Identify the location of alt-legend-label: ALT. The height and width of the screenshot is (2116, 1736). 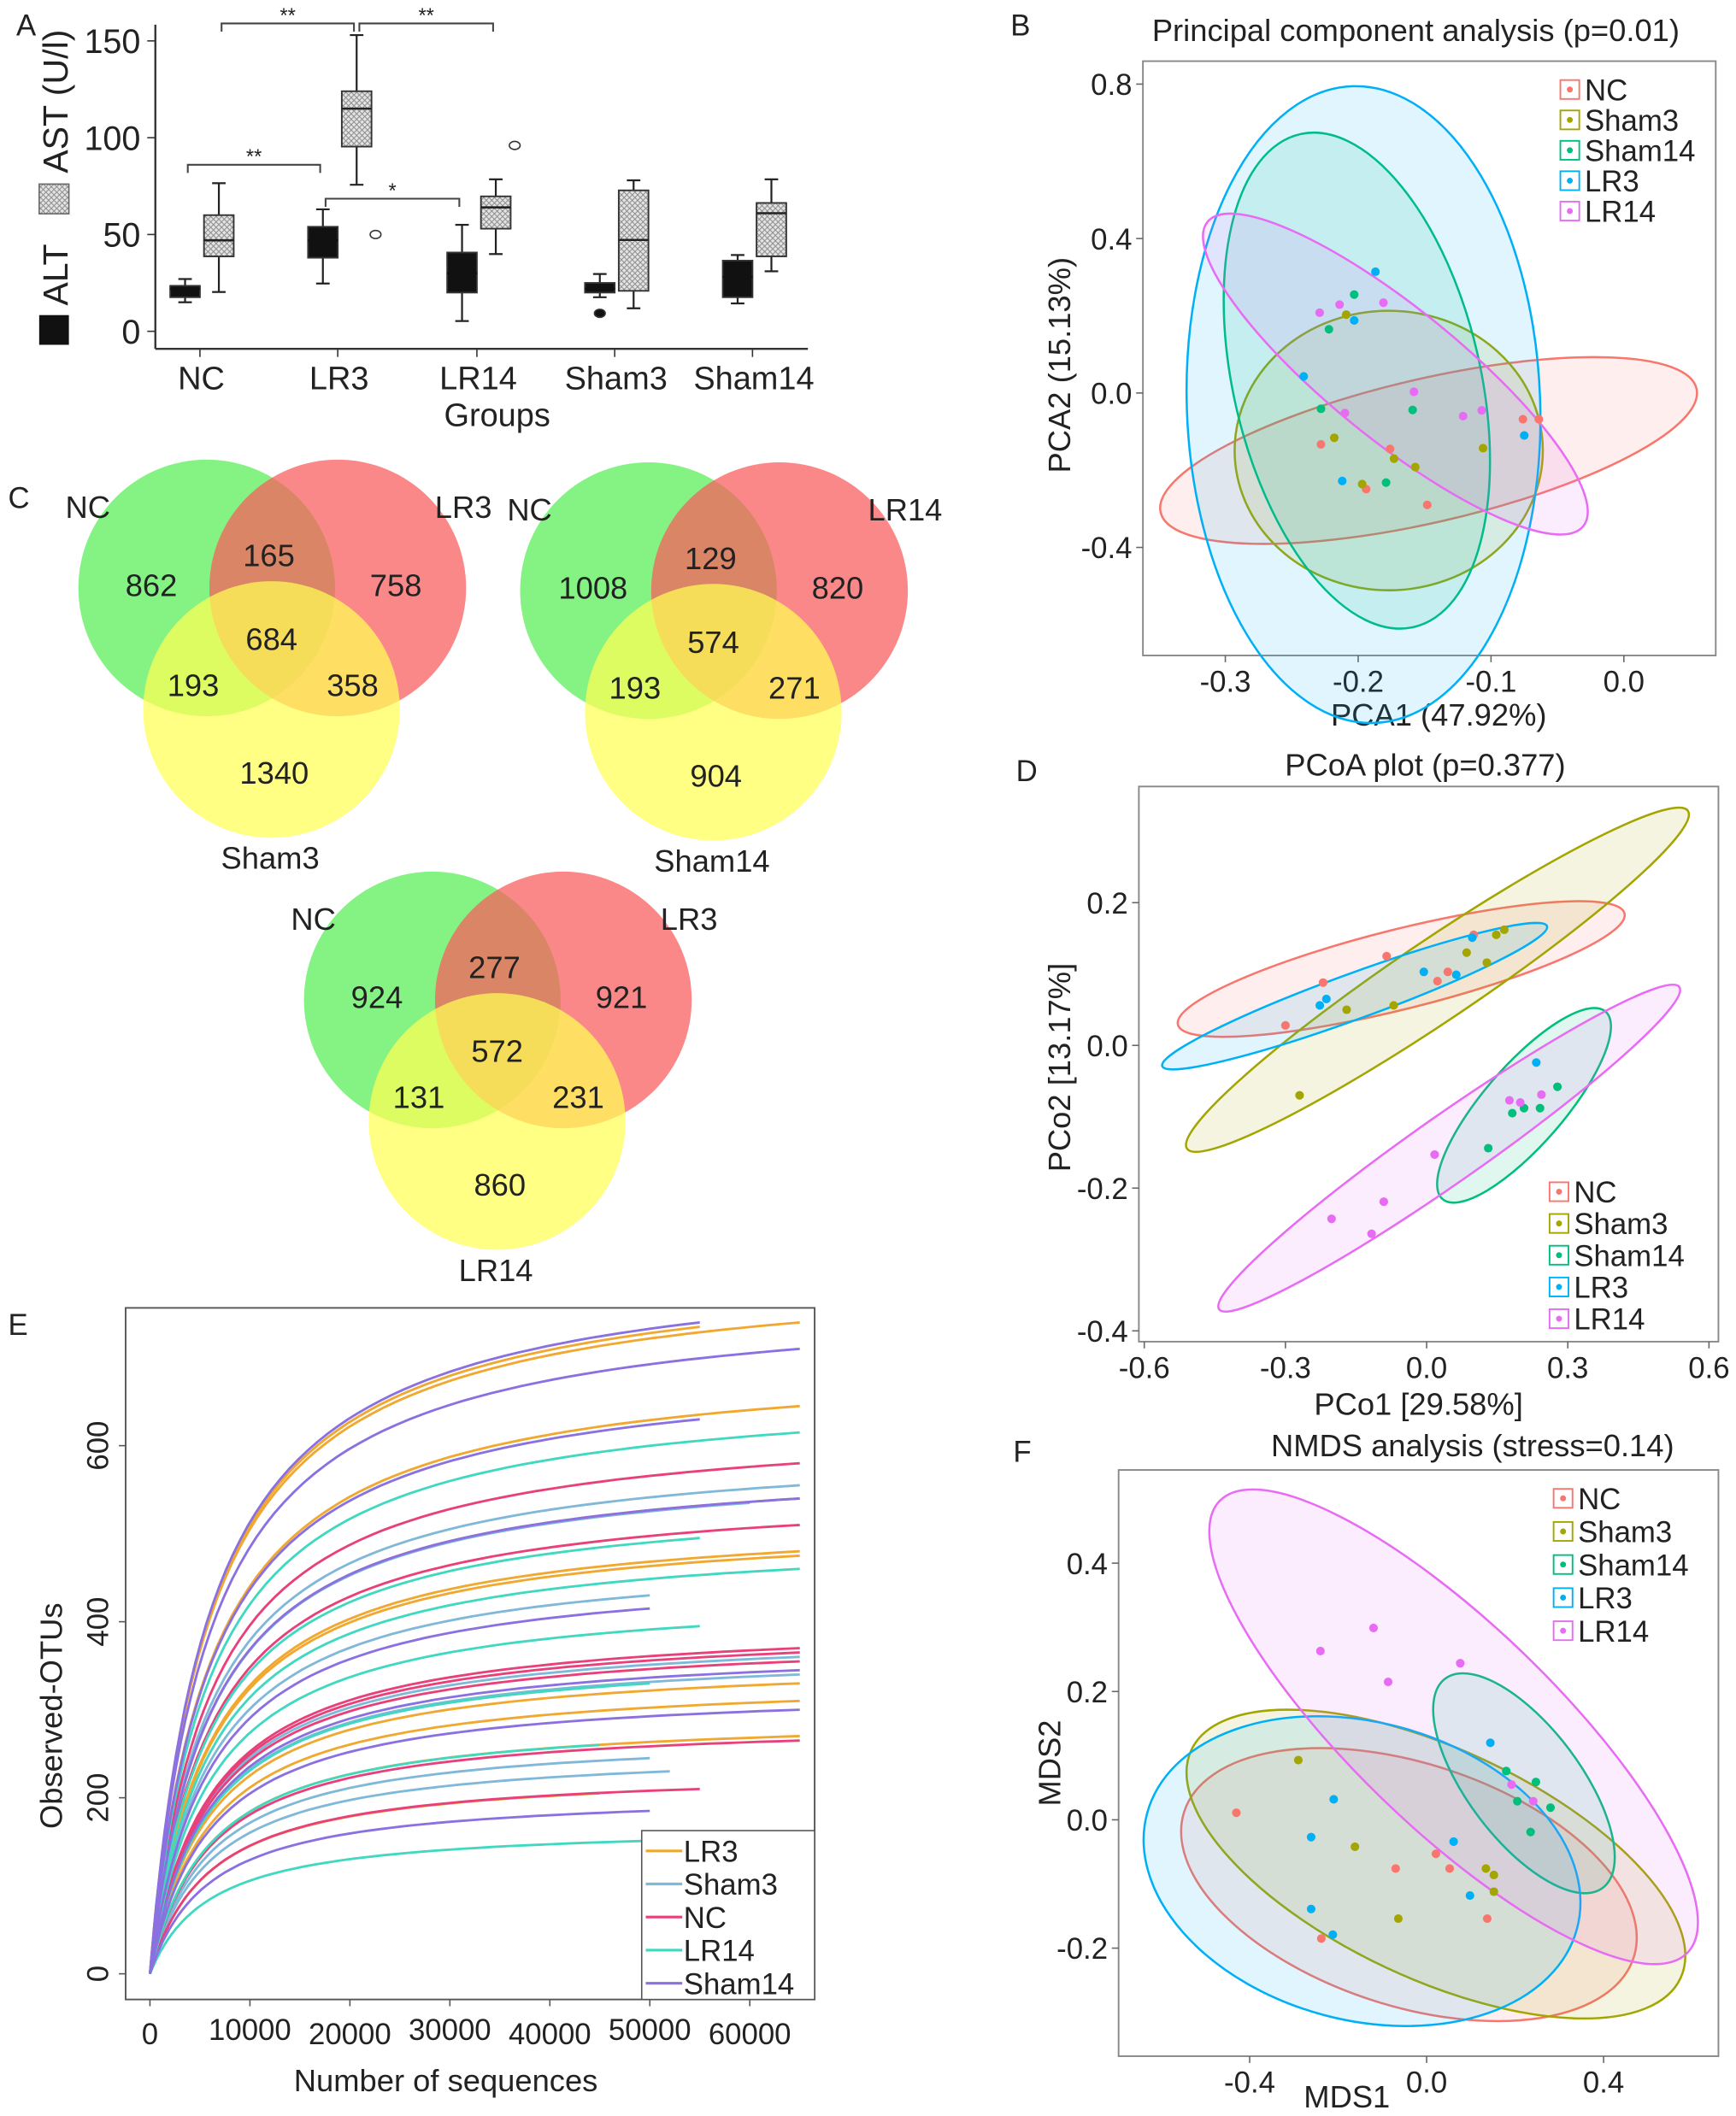
(55, 274).